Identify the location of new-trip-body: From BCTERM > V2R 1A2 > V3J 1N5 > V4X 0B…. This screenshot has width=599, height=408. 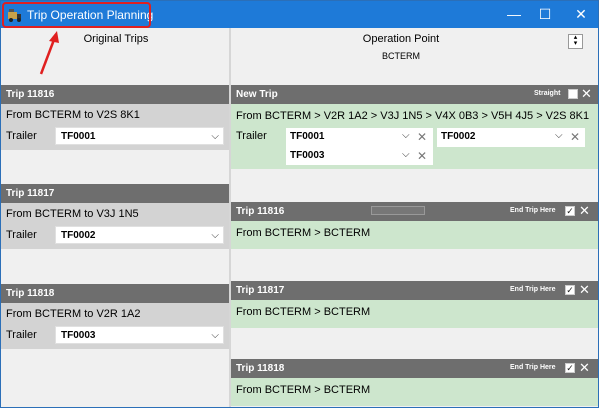
(414, 136).